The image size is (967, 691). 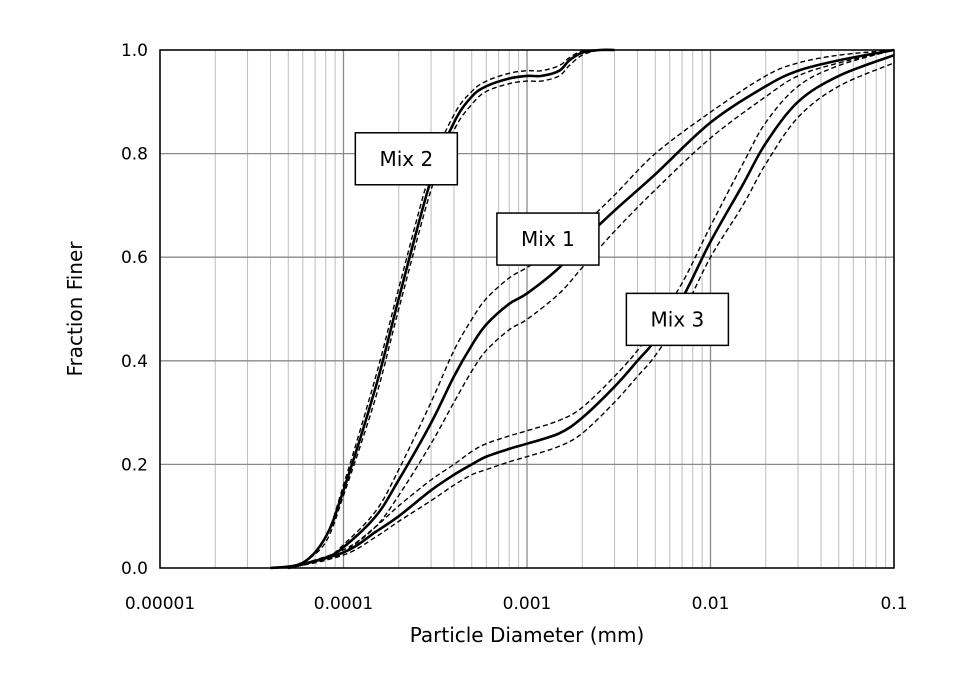 I want to click on annotation-label: Mix 1, so click(x=548, y=239).